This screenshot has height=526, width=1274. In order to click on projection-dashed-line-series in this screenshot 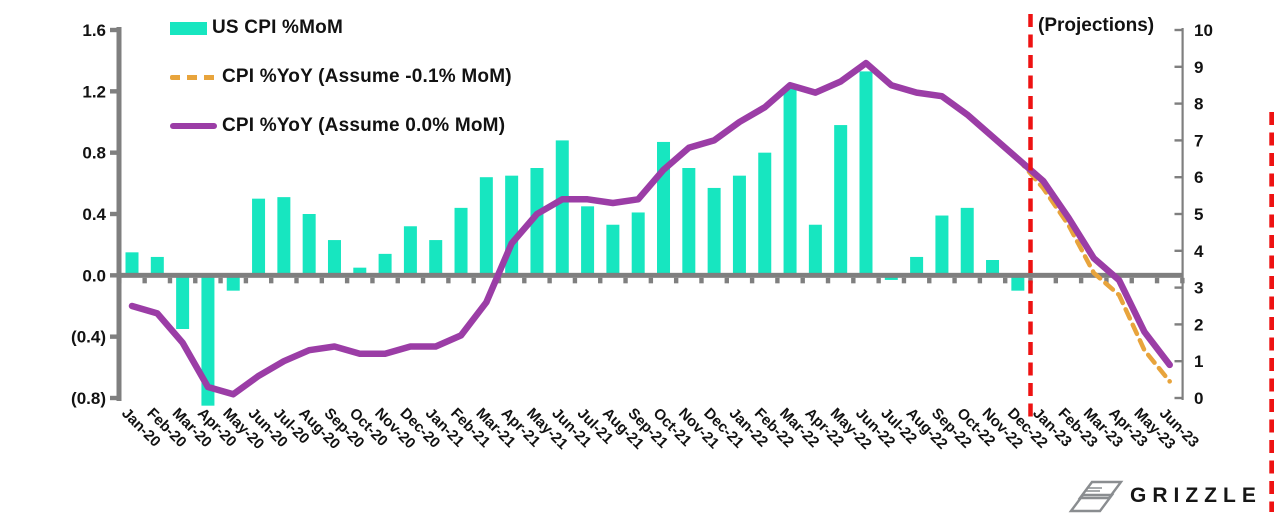, I will do `click(1093, 270)`.